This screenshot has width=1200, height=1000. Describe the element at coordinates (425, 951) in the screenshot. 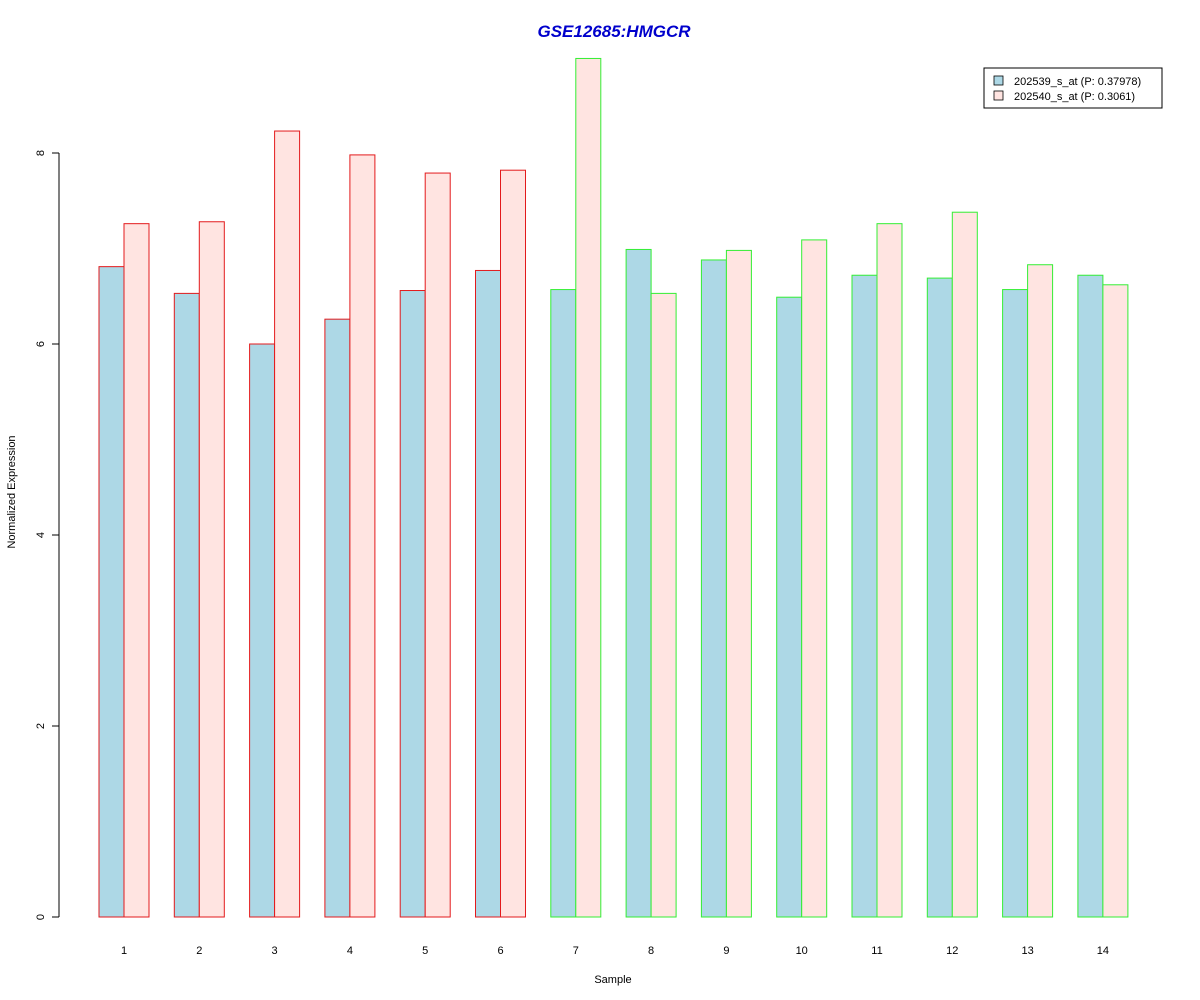

I see `x-tick-label-5: 5` at that location.